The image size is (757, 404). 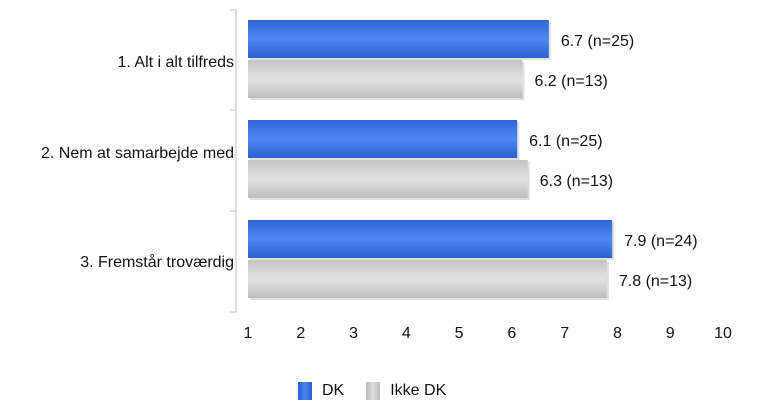 I want to click on x-tick-label: 6, so click(x=511, y=333).